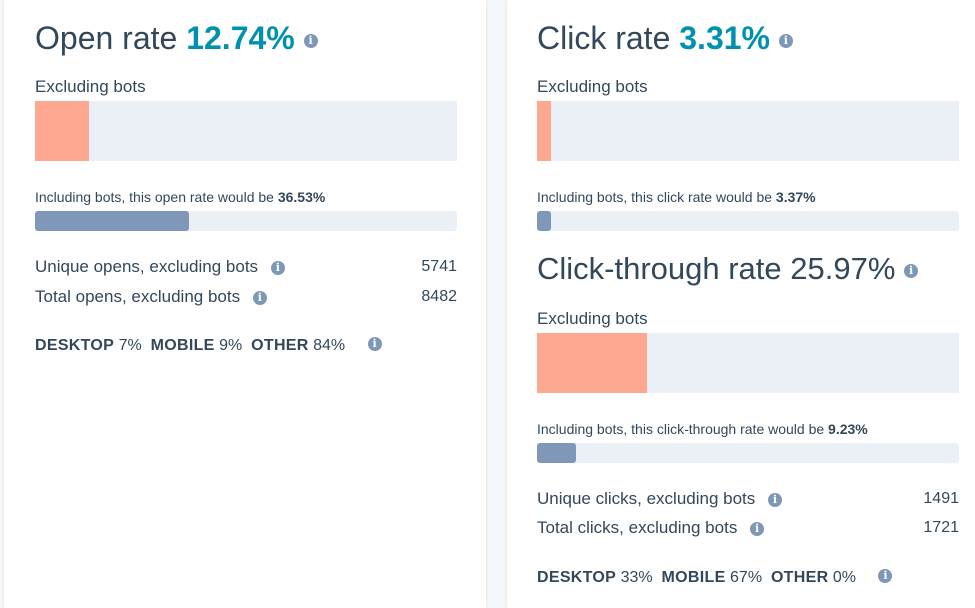 This screenshot has width=975, height=608. I want to click on open-excluding-bar, so click(246, 131).